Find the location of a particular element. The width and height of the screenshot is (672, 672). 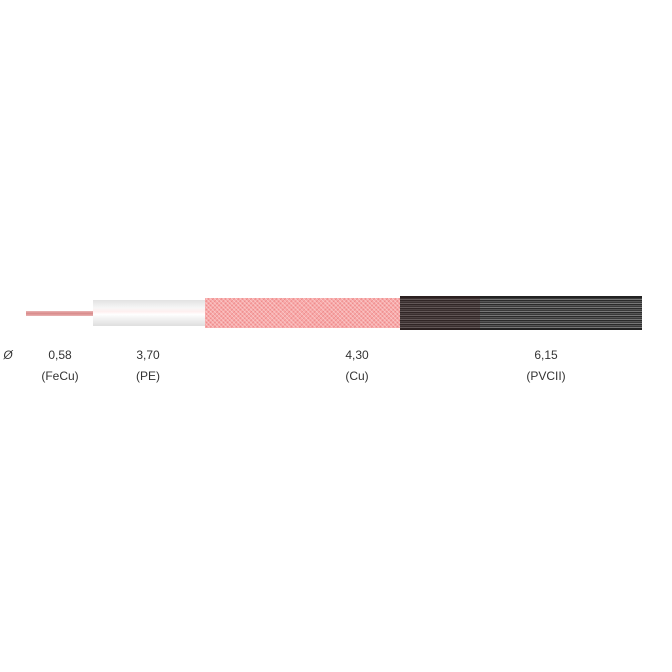

cable-jacket-pvc is located at coordinates (521, 313).